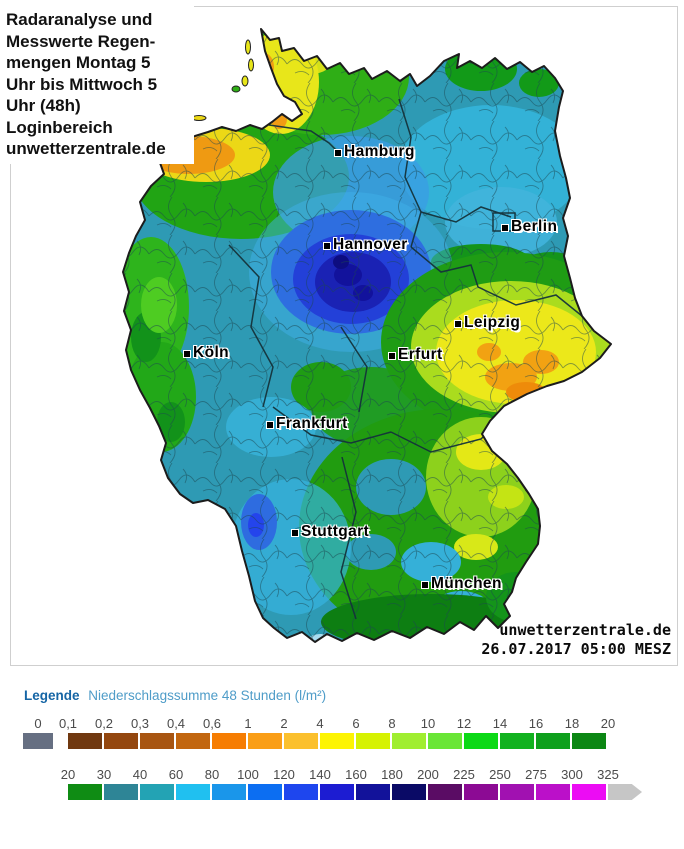 This screenshot has height=849, width=684. I want to click on city-label: Frankfurt, so click(312, 423).